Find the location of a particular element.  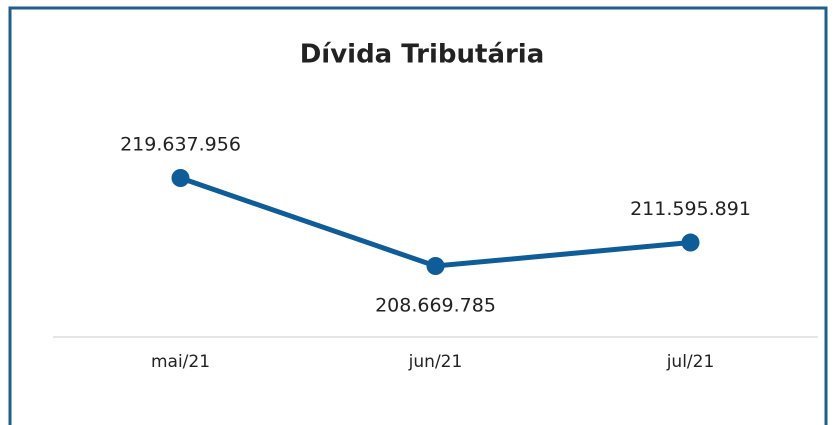

line is located at coordinates (435, 222).